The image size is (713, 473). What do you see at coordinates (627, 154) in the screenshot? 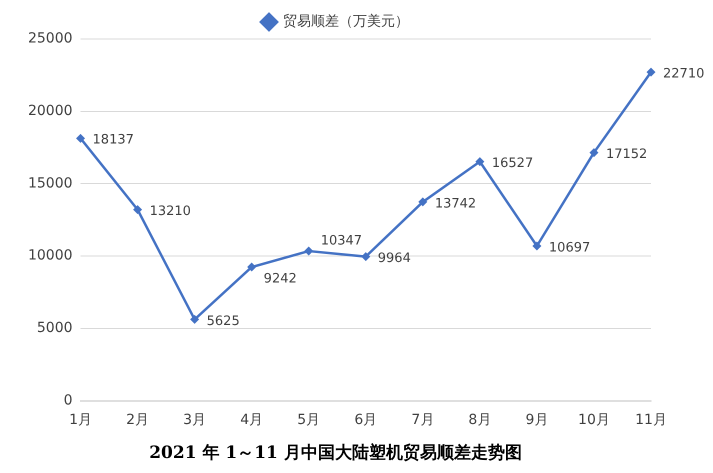
I see `data-label: 17152` at bounding box center [627, 154].